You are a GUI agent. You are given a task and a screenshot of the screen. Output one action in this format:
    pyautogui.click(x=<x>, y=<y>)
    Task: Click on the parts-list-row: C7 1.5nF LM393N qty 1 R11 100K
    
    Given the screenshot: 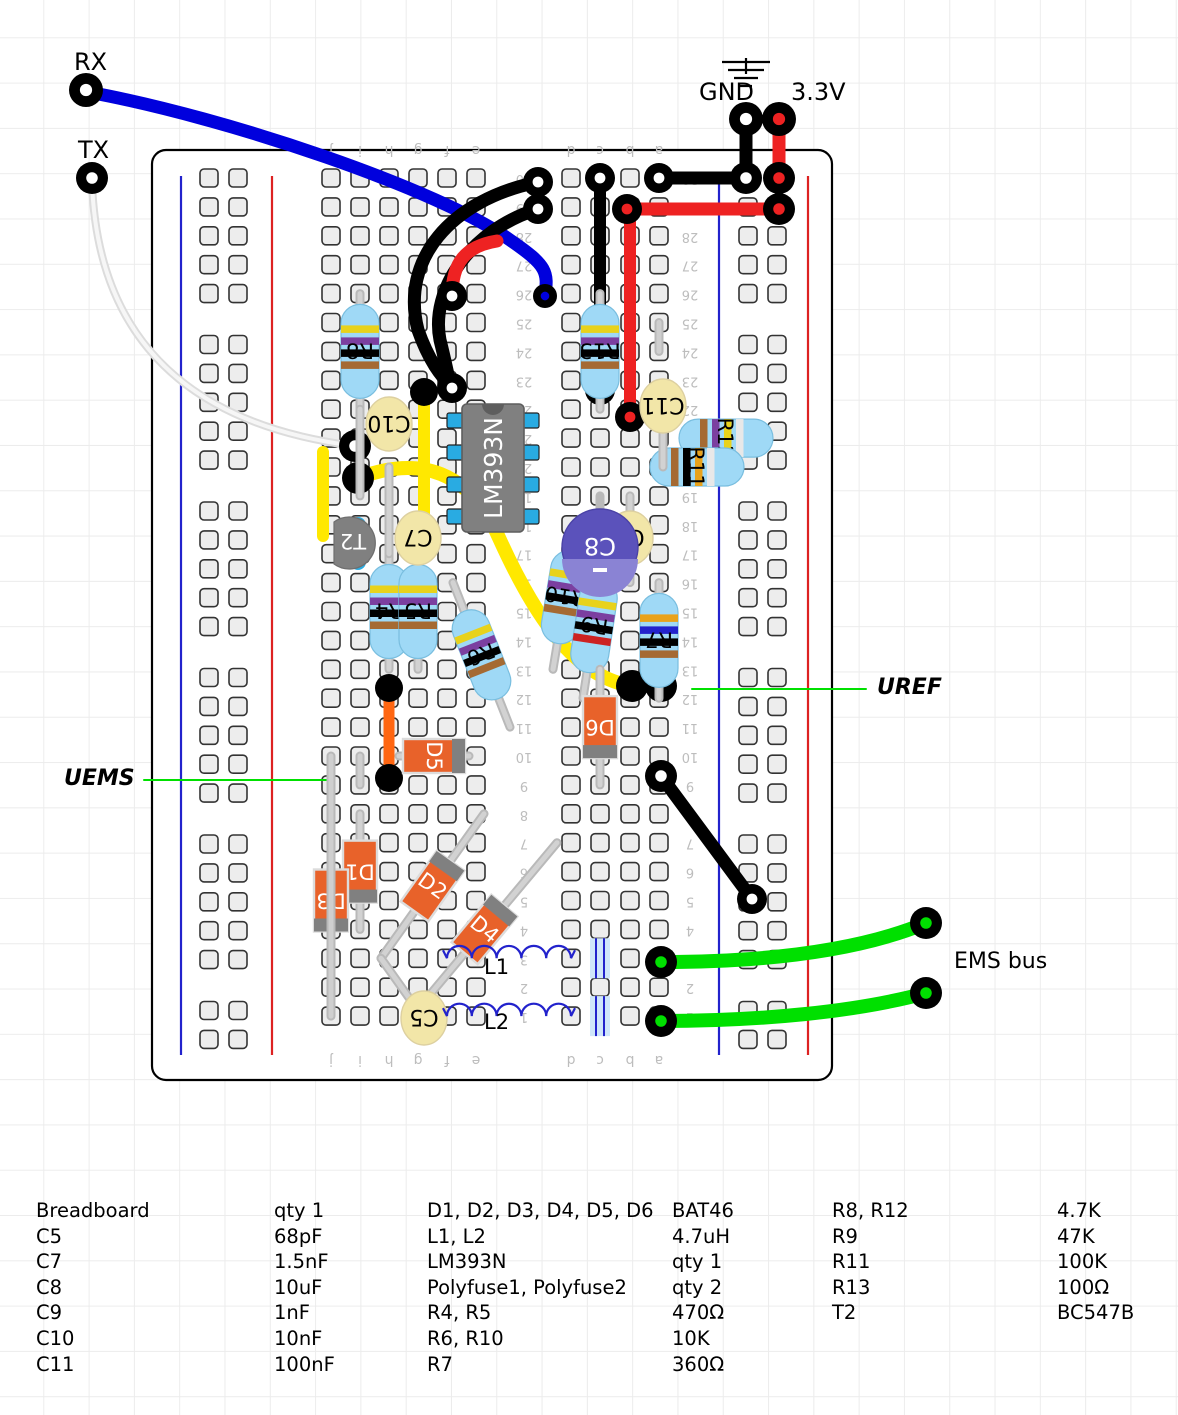 What is the action you would take?
    pyautogui.click(x=567, y=1262)
    